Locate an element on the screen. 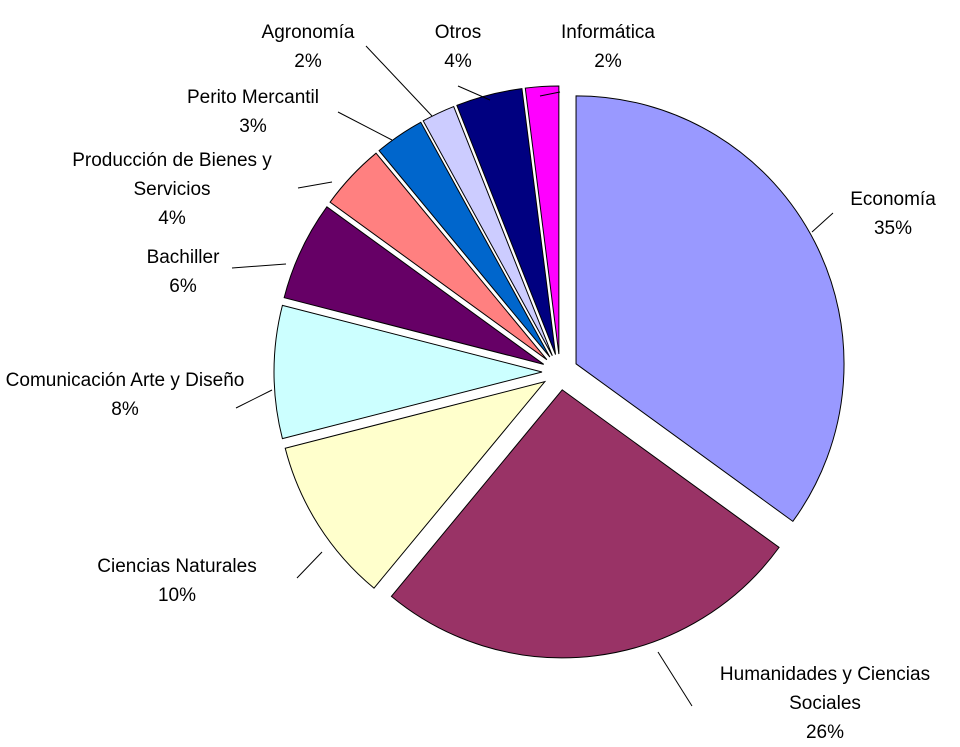 The width and height of the screenshot is (960, 747). category-name: Economía is located at coordinates (893, 199).